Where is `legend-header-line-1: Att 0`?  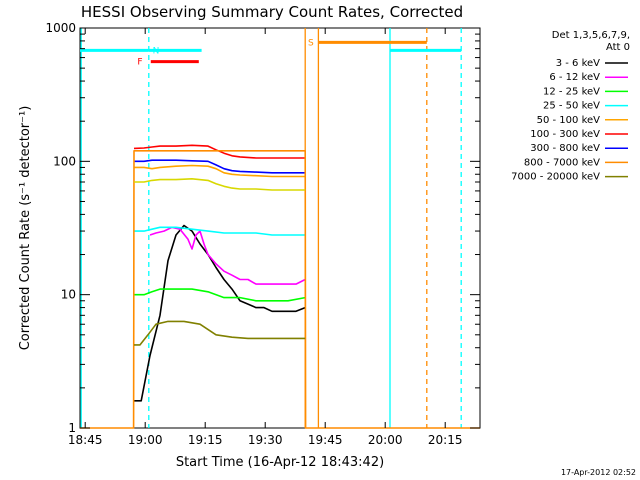
legend-header-line-1: Att 0 is located at coordinates (618, 47).